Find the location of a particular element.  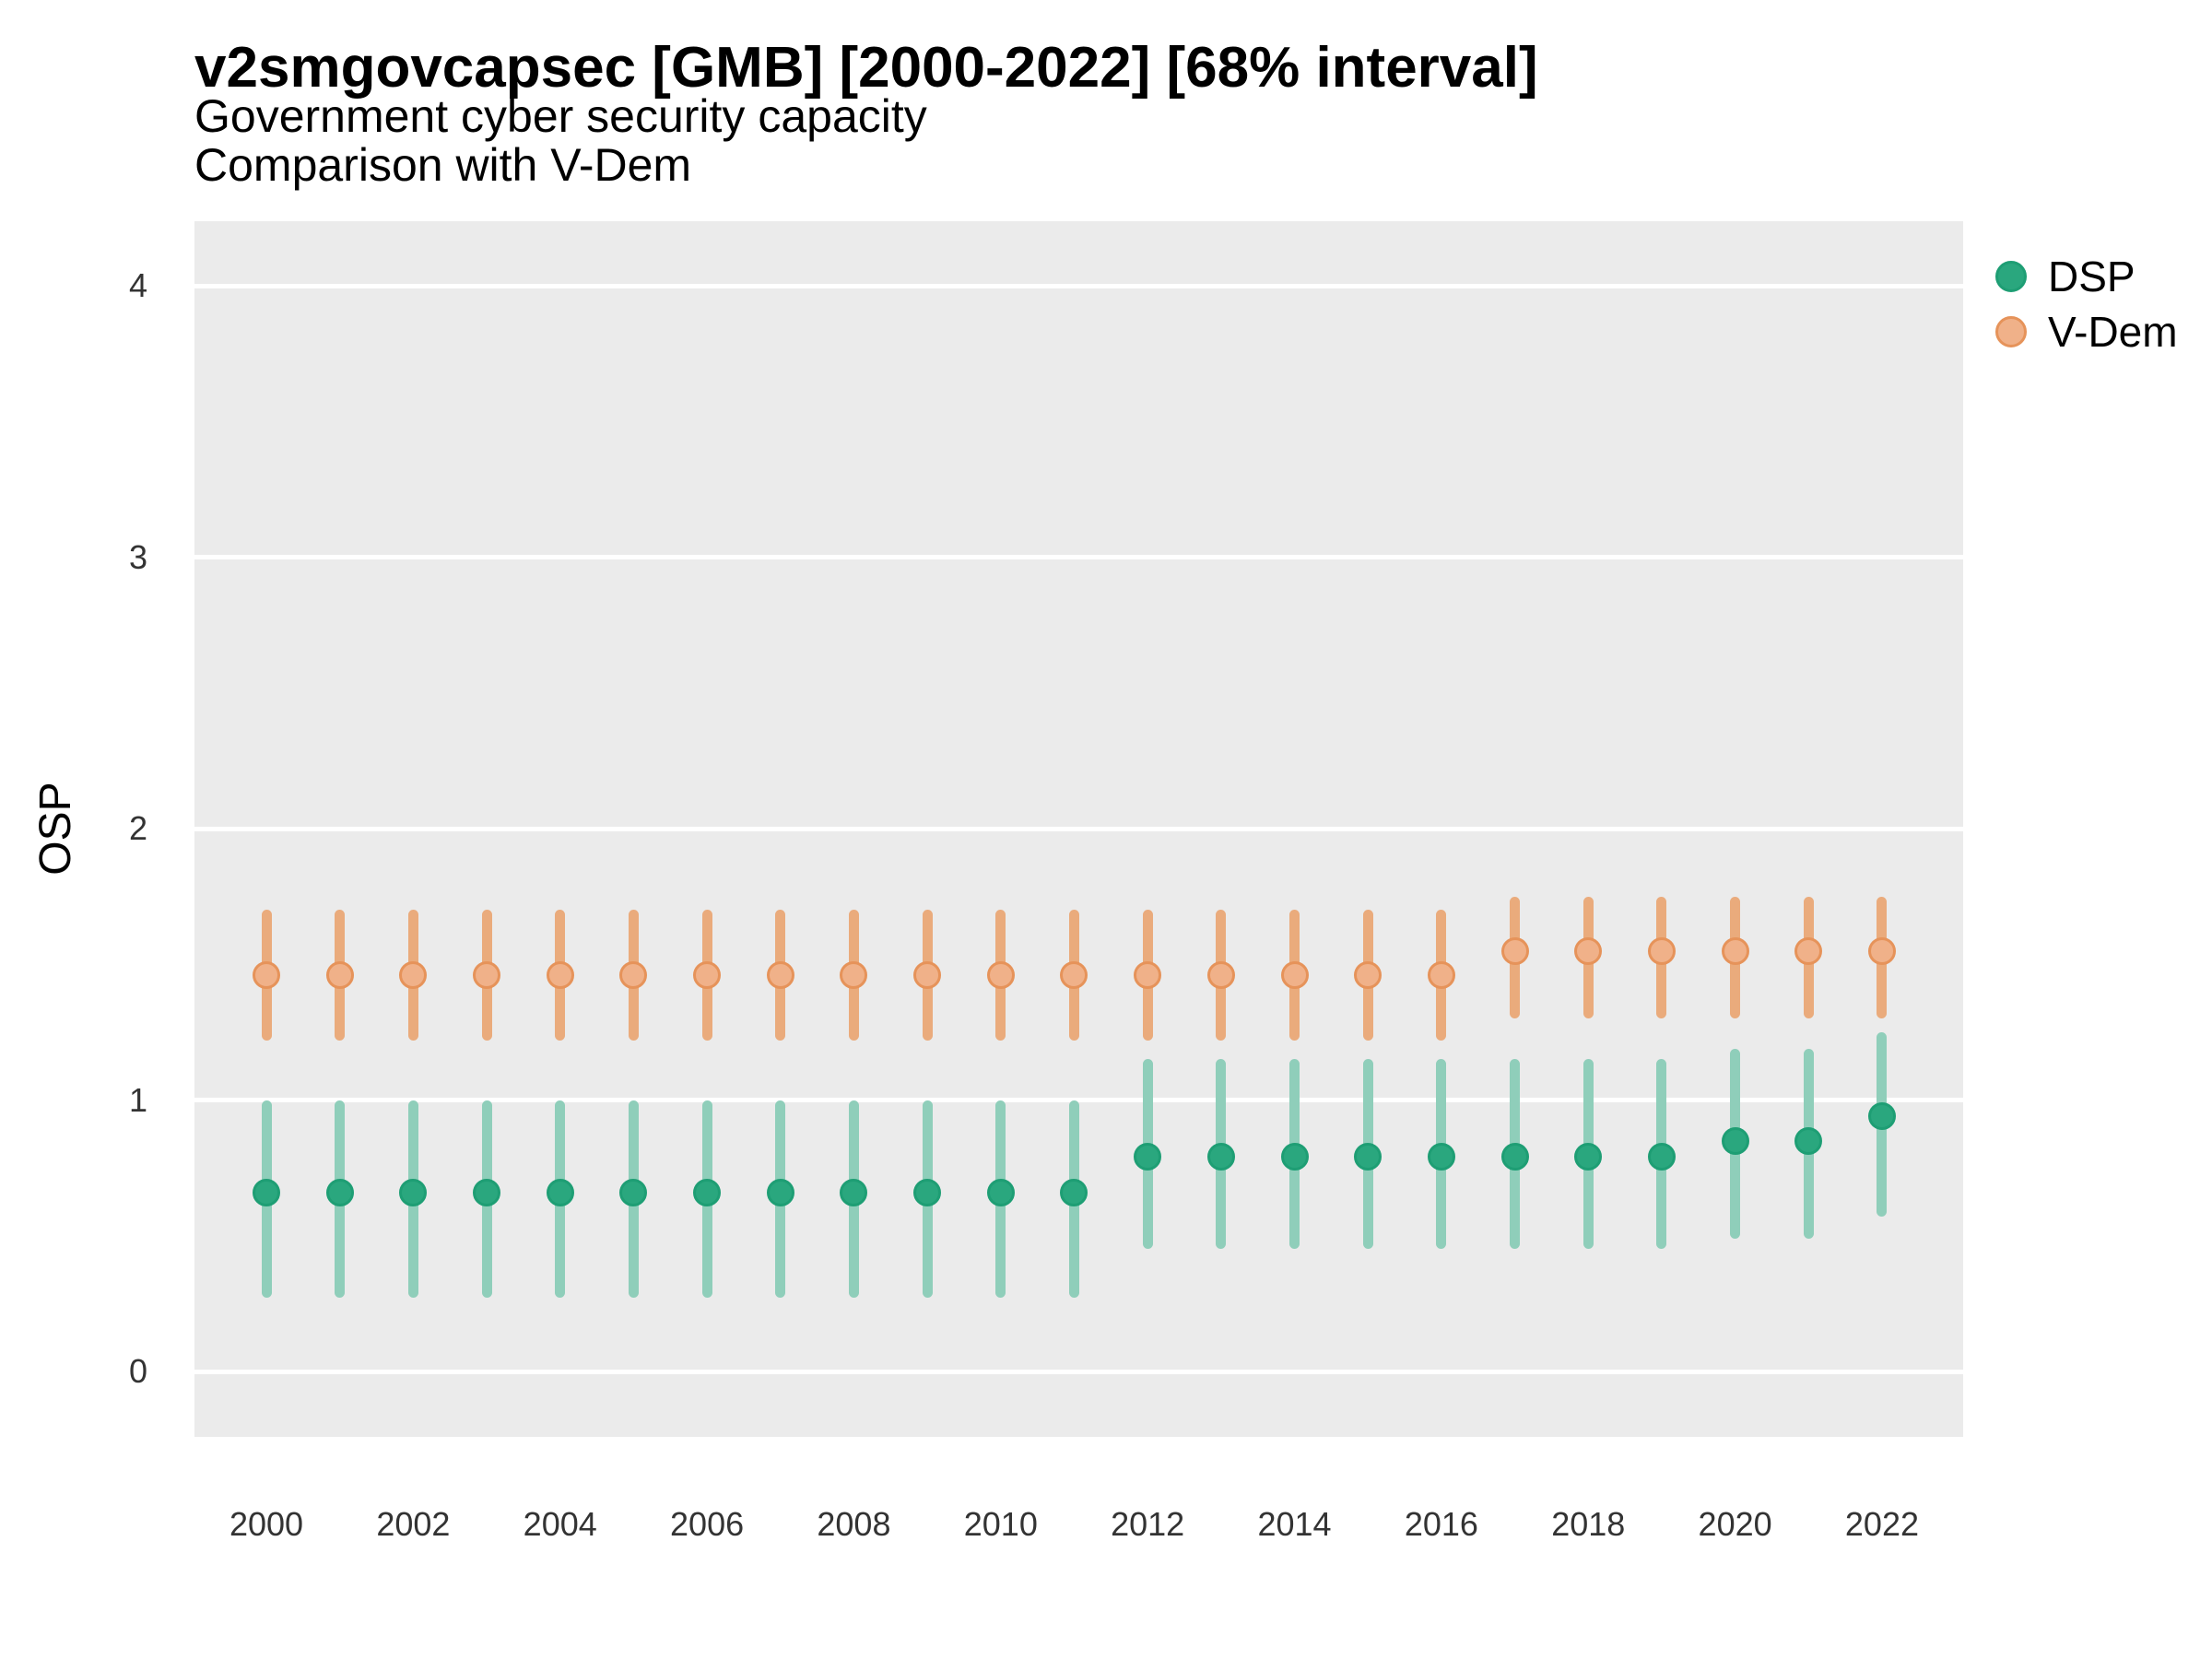

x-tick-label: 2018 is located at coordinates (1588, 1524).